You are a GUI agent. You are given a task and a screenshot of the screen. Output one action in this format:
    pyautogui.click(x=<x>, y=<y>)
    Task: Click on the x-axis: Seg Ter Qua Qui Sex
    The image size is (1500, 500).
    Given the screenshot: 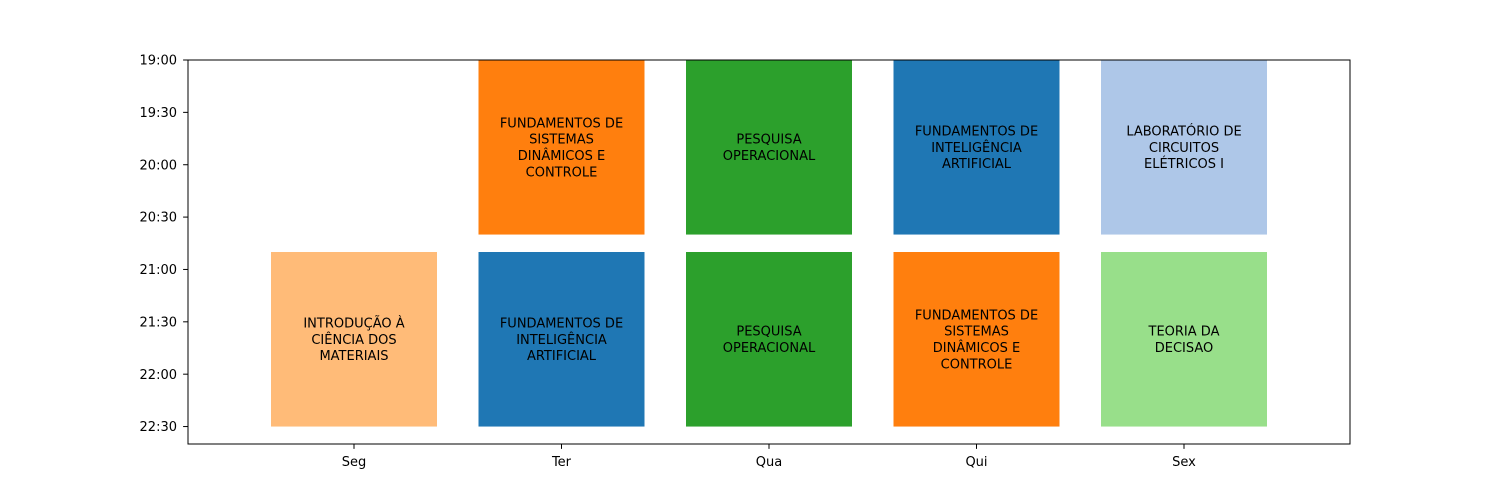 What is the action you would take?
    pyautogui.click(x=769, y=457)
    